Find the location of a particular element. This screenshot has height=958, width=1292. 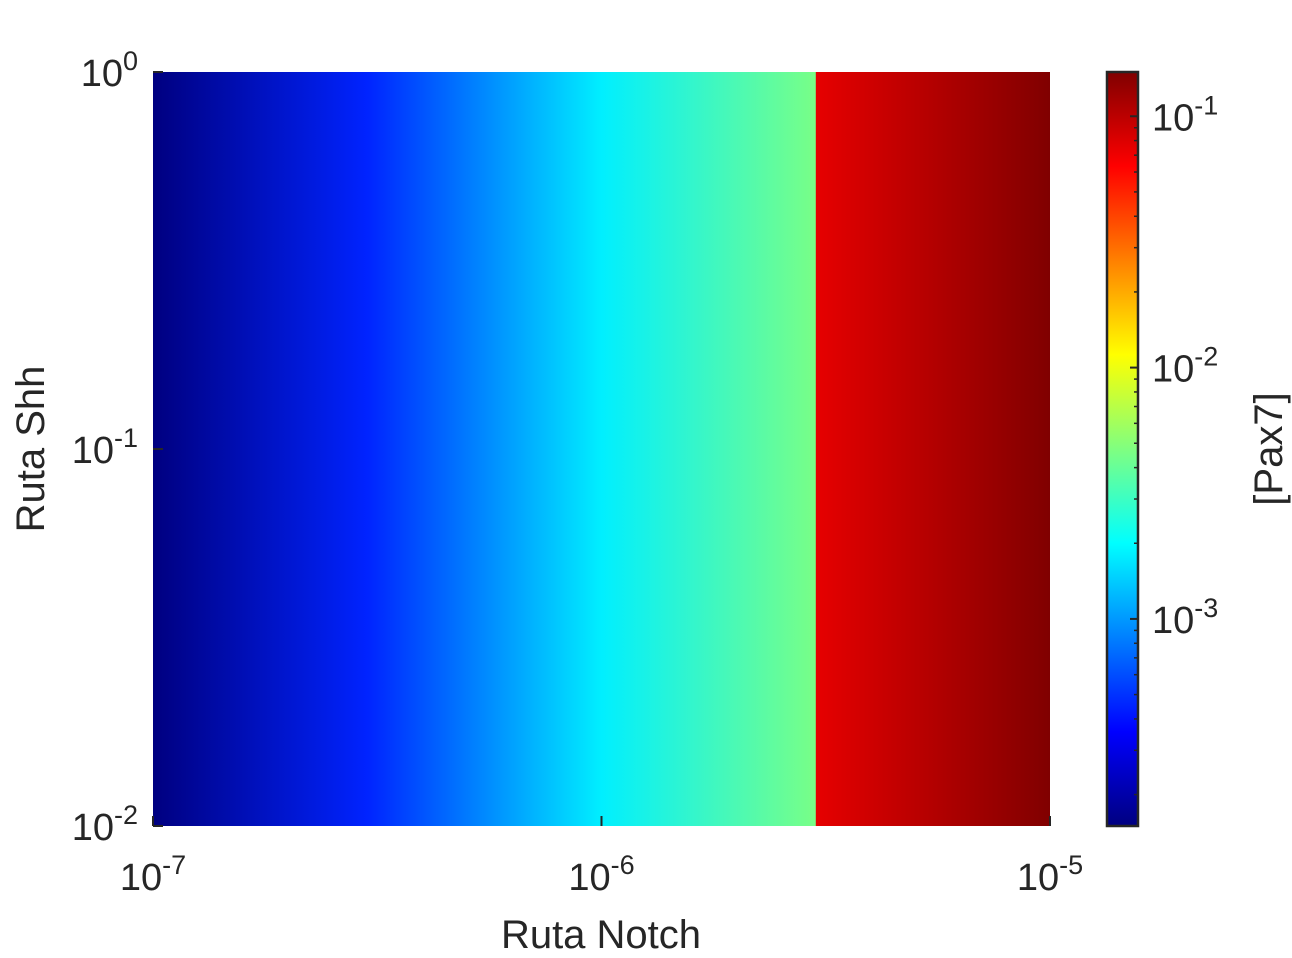

x-tick-label: 10⁻⁷ is located at coordinates (153, 874).